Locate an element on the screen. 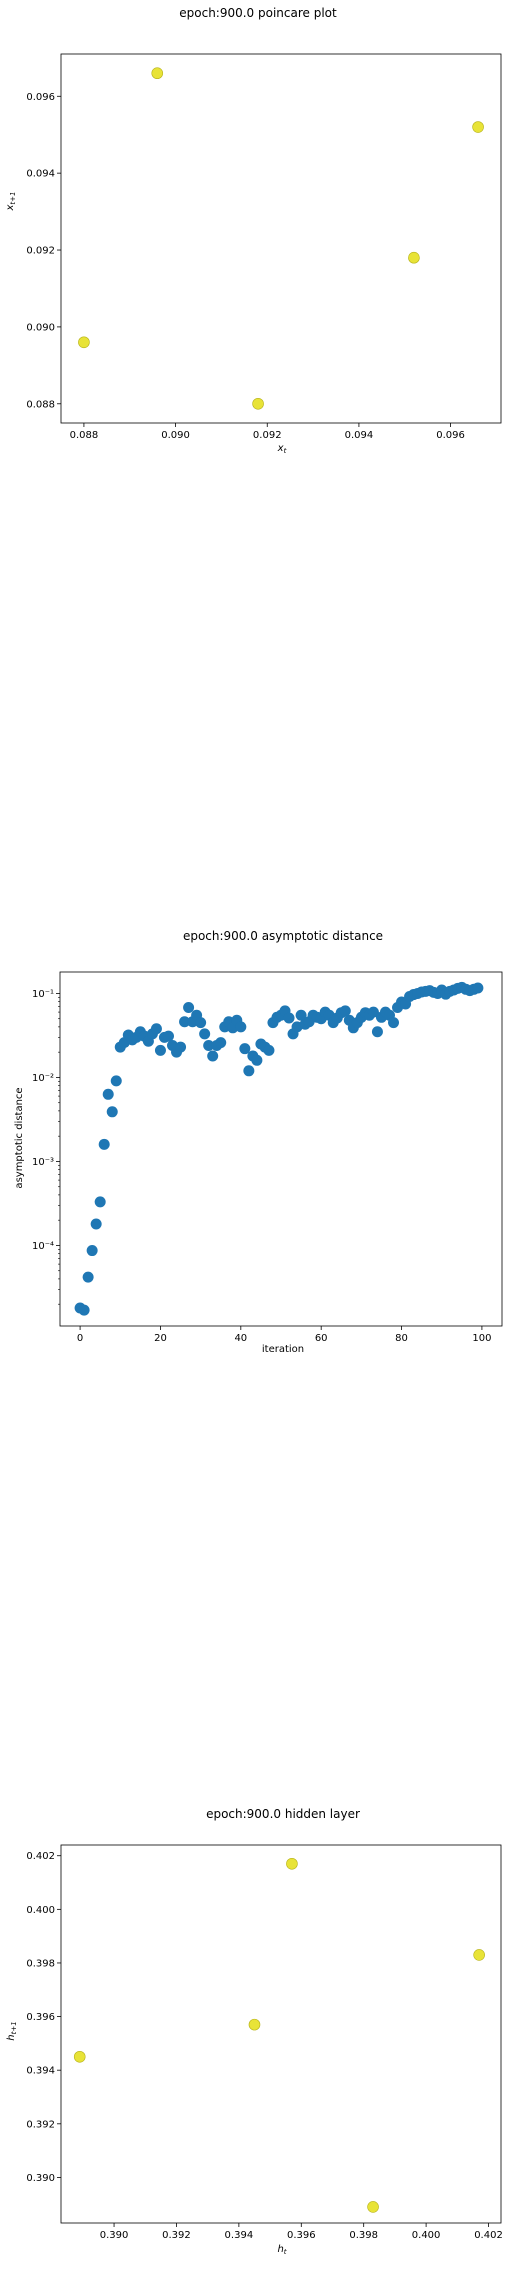  y-tick-label: 10⁻³ is located at coordinates (43, 1162).